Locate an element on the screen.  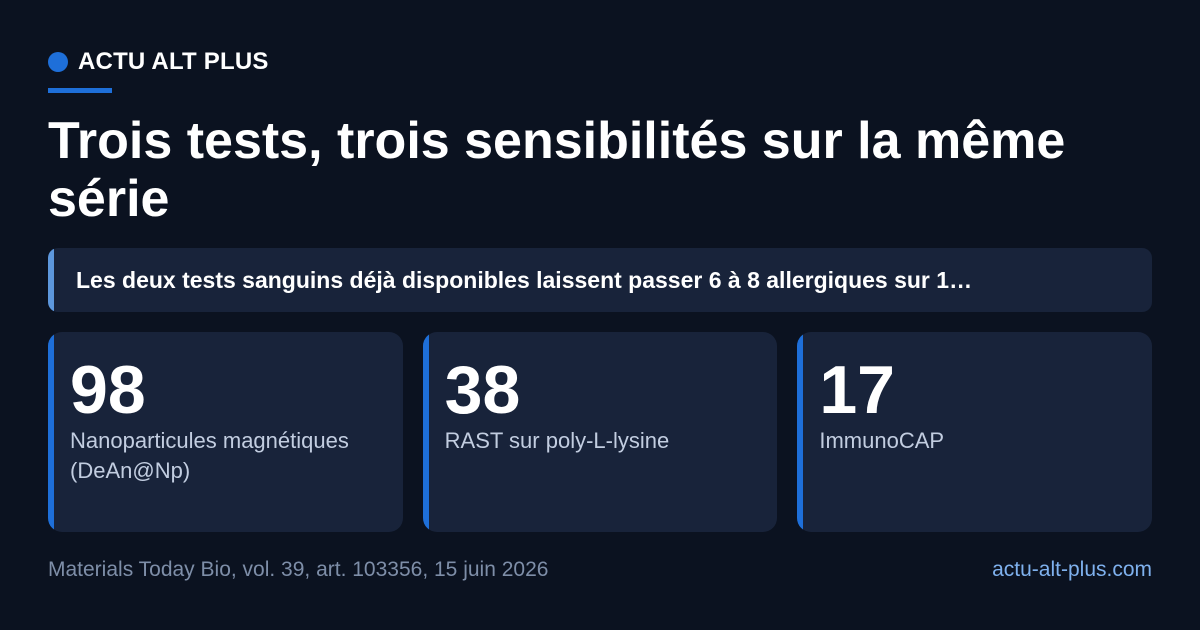
stat-label: RAST sur poly-L-lysine is located at coordinates (557, 440).